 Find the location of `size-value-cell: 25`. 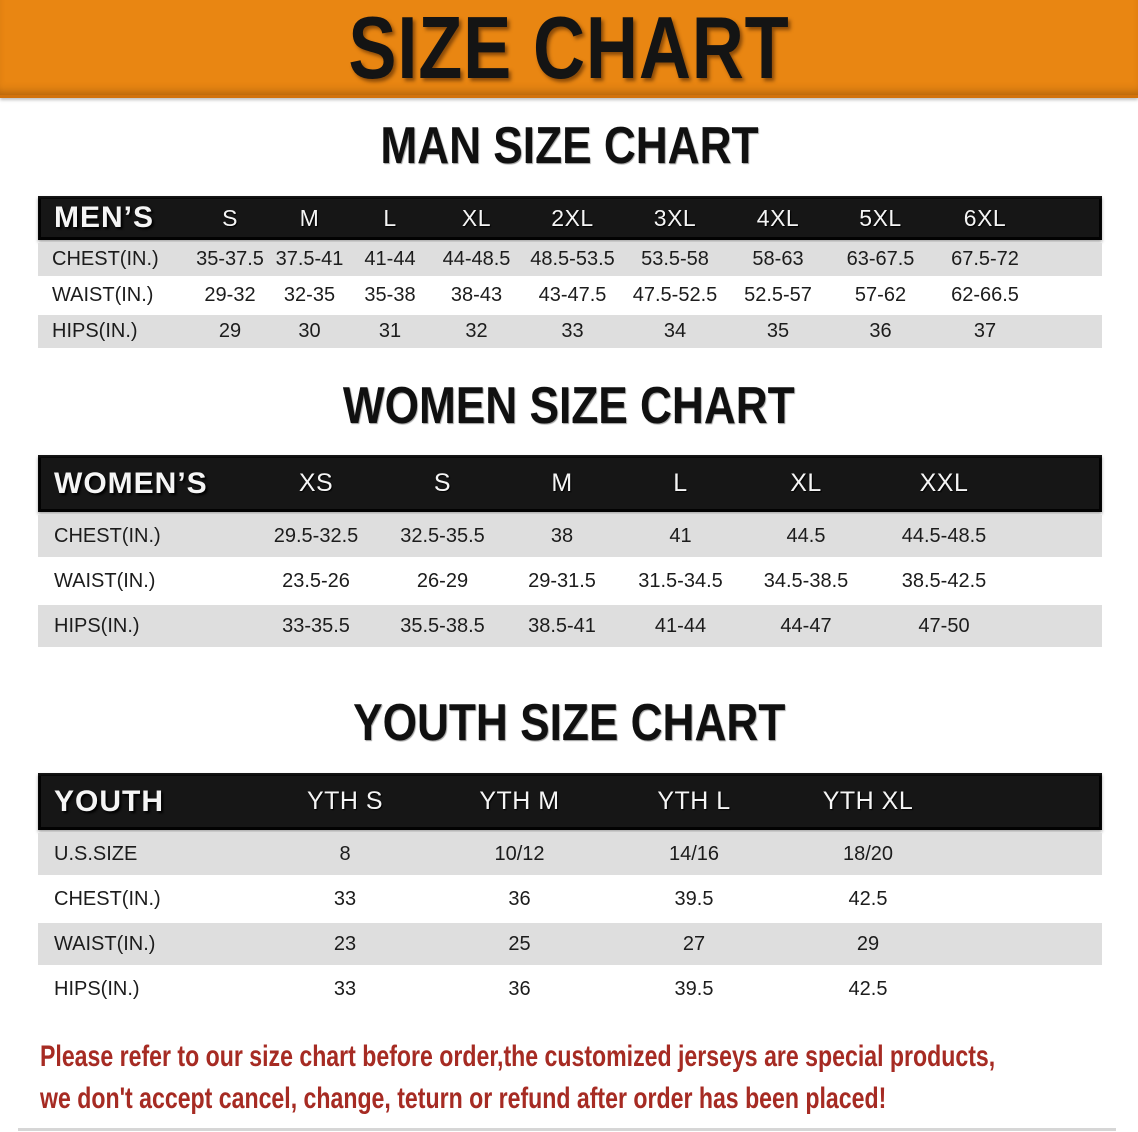

size-value-cell: 25 is located at coordinates (519, 943).